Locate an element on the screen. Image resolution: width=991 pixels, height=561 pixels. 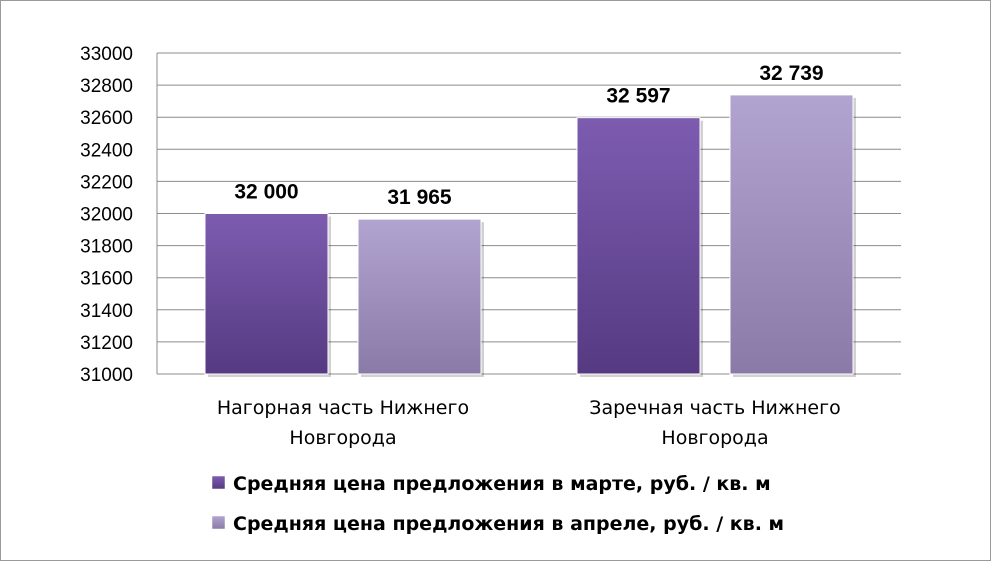
data-label: 31 965 is located at coordinates (419, 197).